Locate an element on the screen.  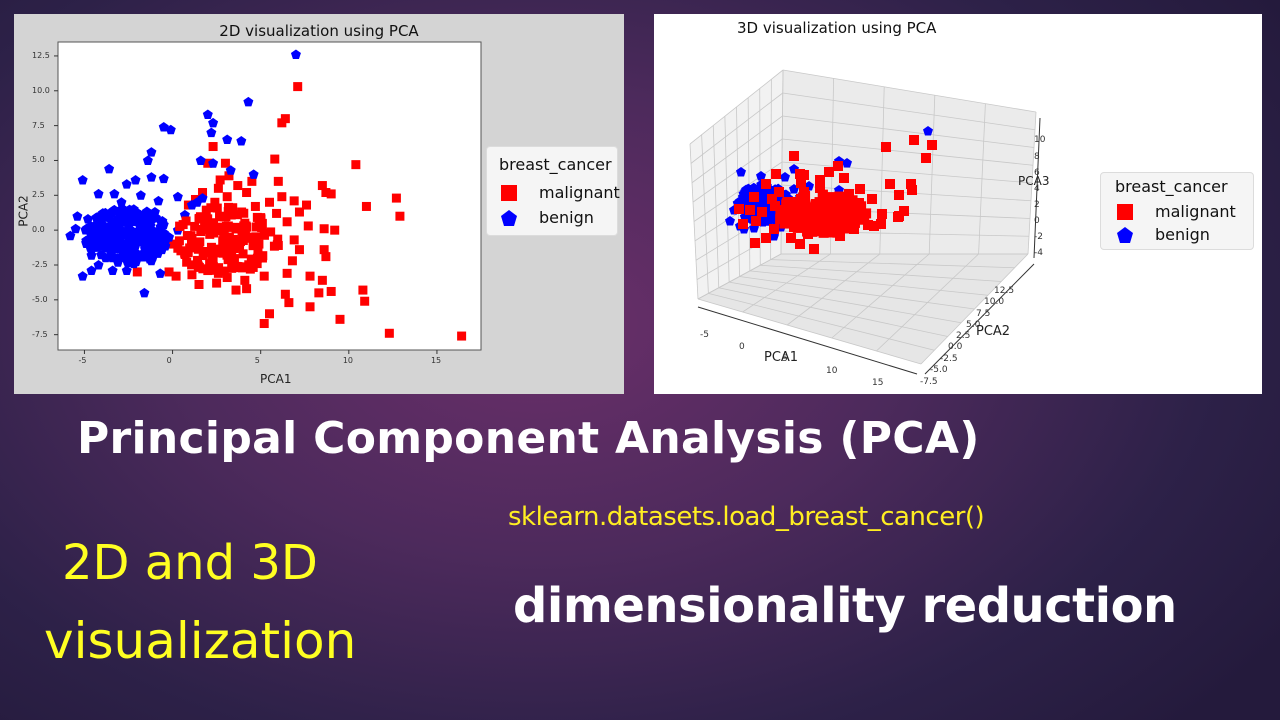
z-tick-label: 6 is located at coordinates (1037, 173).